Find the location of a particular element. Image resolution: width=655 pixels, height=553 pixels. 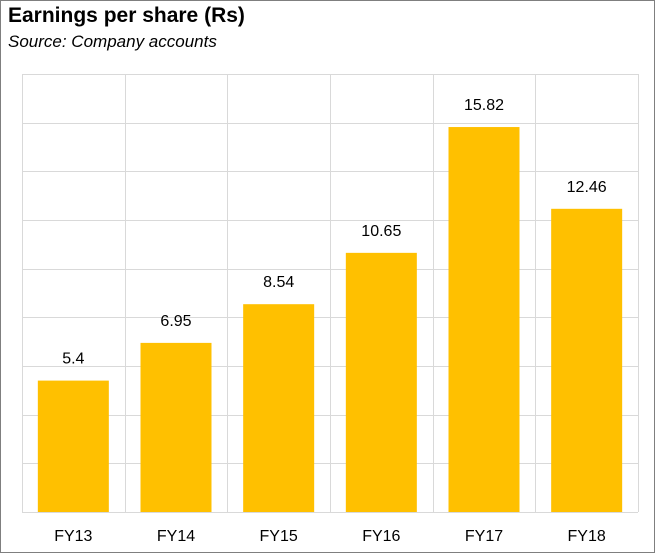

data-label-fy15: 8.54 is located at coordinates (278, 282).